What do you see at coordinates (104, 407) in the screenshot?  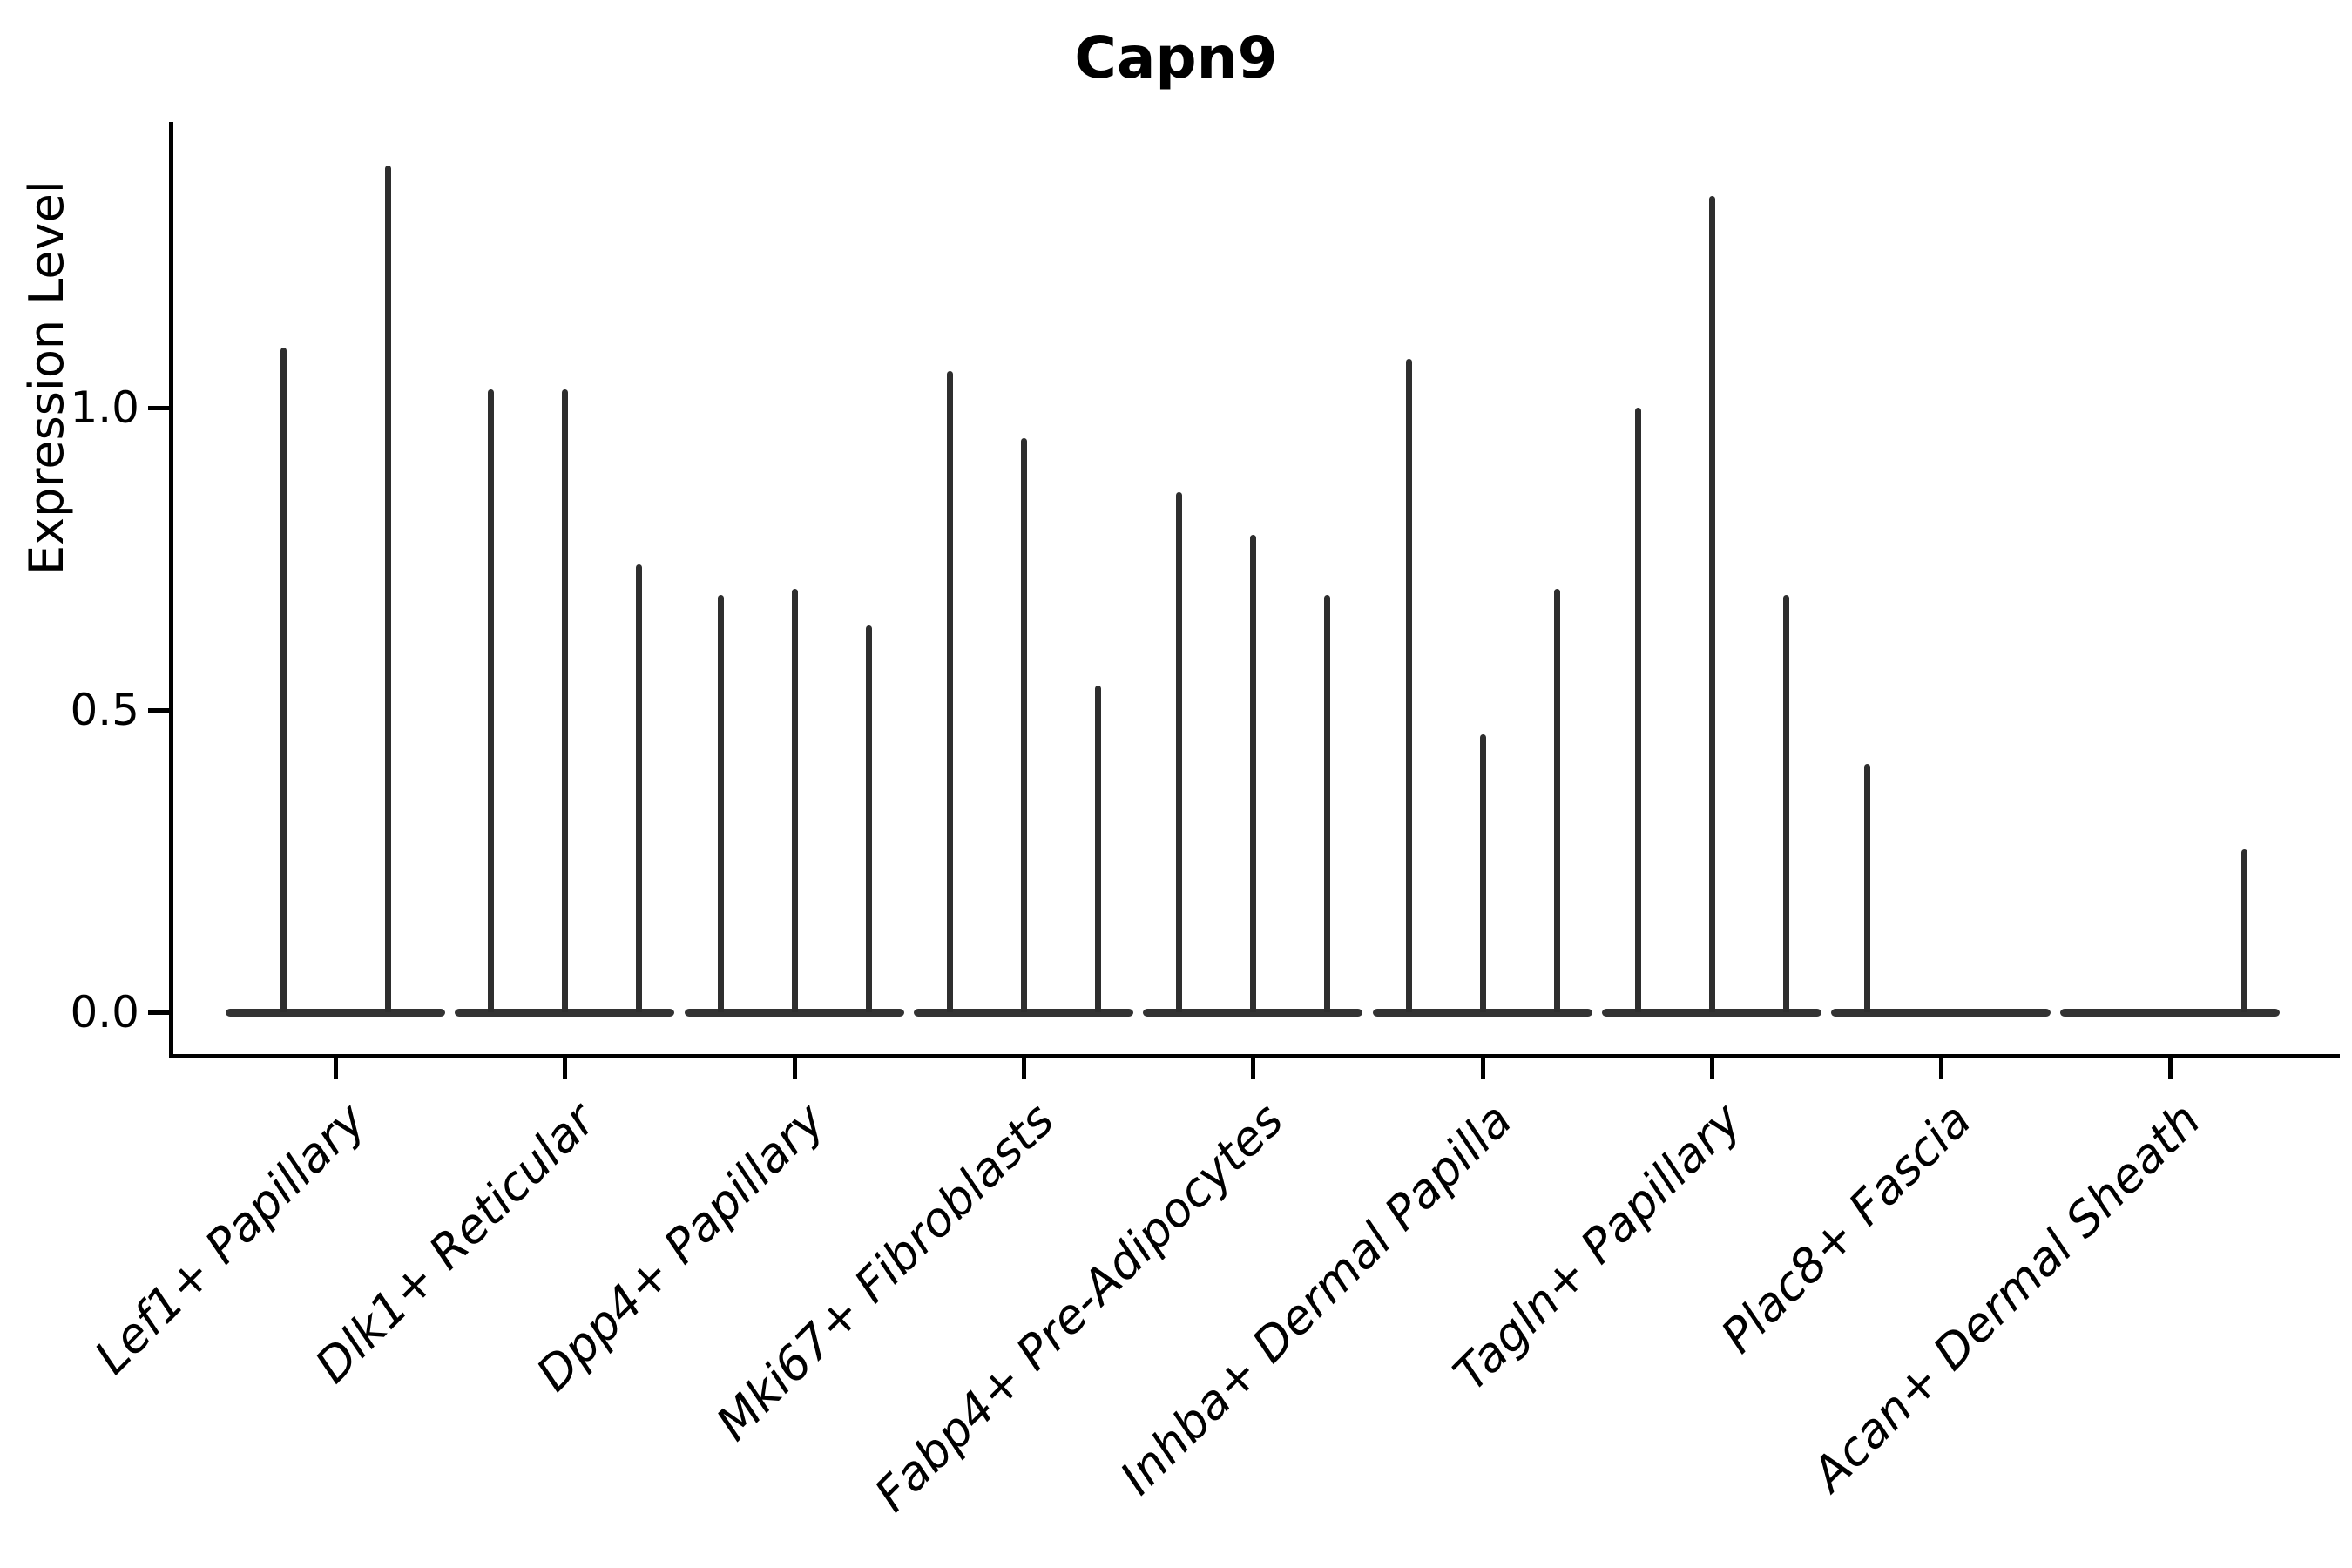 I see `y-tick-label: 1.0` at bounding box center [104, 407].